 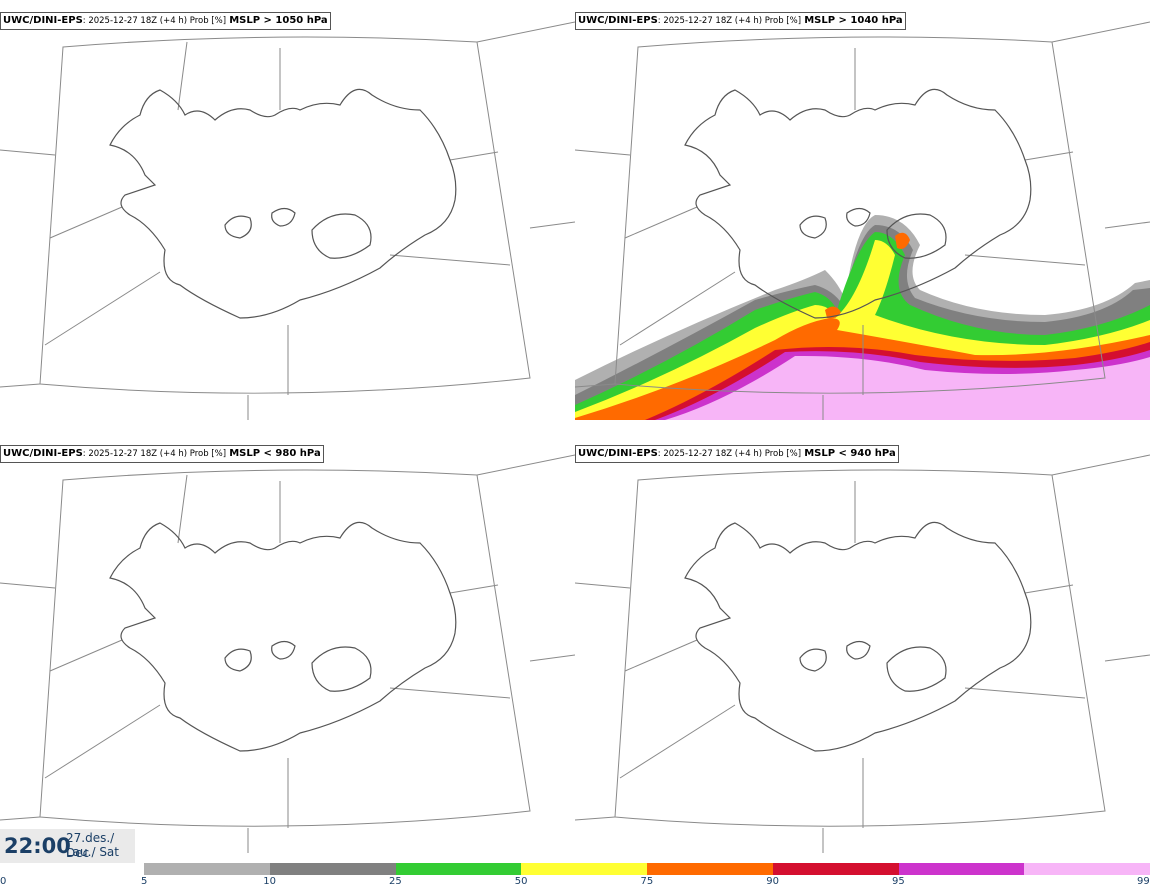 I want to click on valid-time-clock: 22:00, so click(x=37, y=846).